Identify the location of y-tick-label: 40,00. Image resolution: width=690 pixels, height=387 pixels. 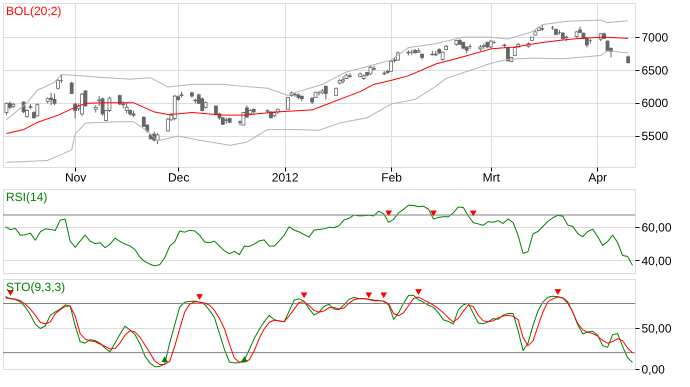
(657, 261).